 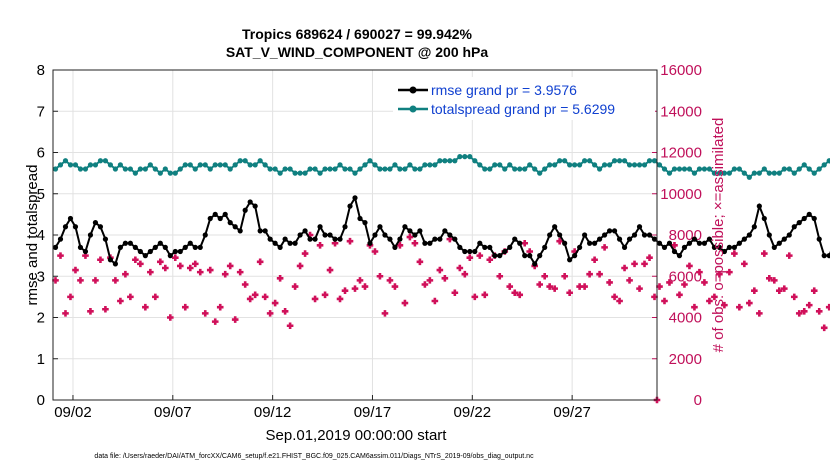 I want to click on y-right-tick-label: 6000, so click(x=685, y=276).